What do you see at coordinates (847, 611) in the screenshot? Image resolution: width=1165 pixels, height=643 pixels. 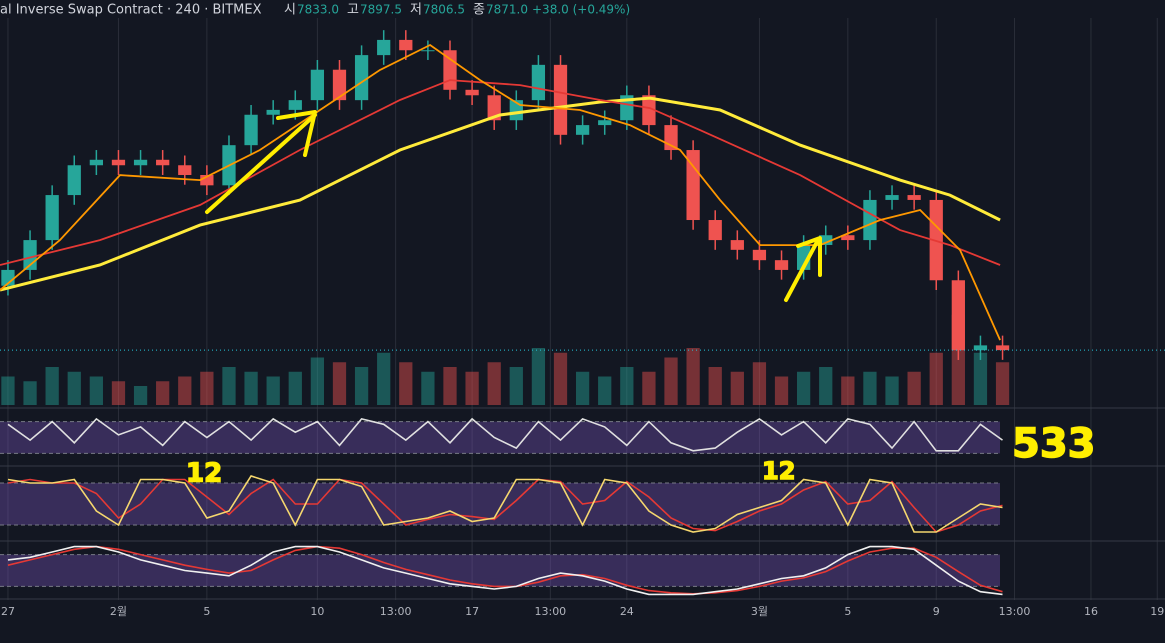 I see `x-tick-label: 5` at bounding box center [847, 611].